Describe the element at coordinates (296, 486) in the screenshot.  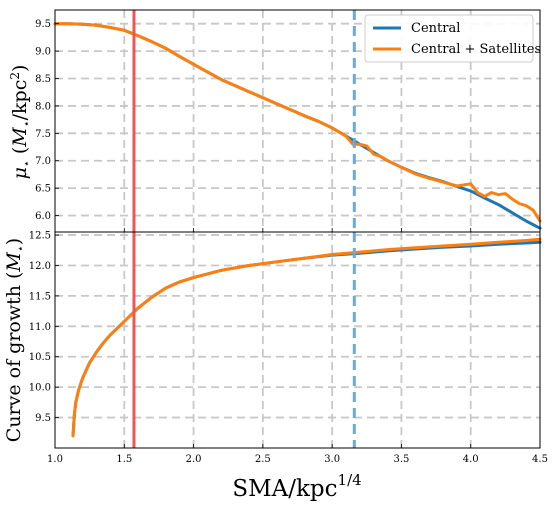
I see `x-axis-label: SMA/kpc1/4` at that location.